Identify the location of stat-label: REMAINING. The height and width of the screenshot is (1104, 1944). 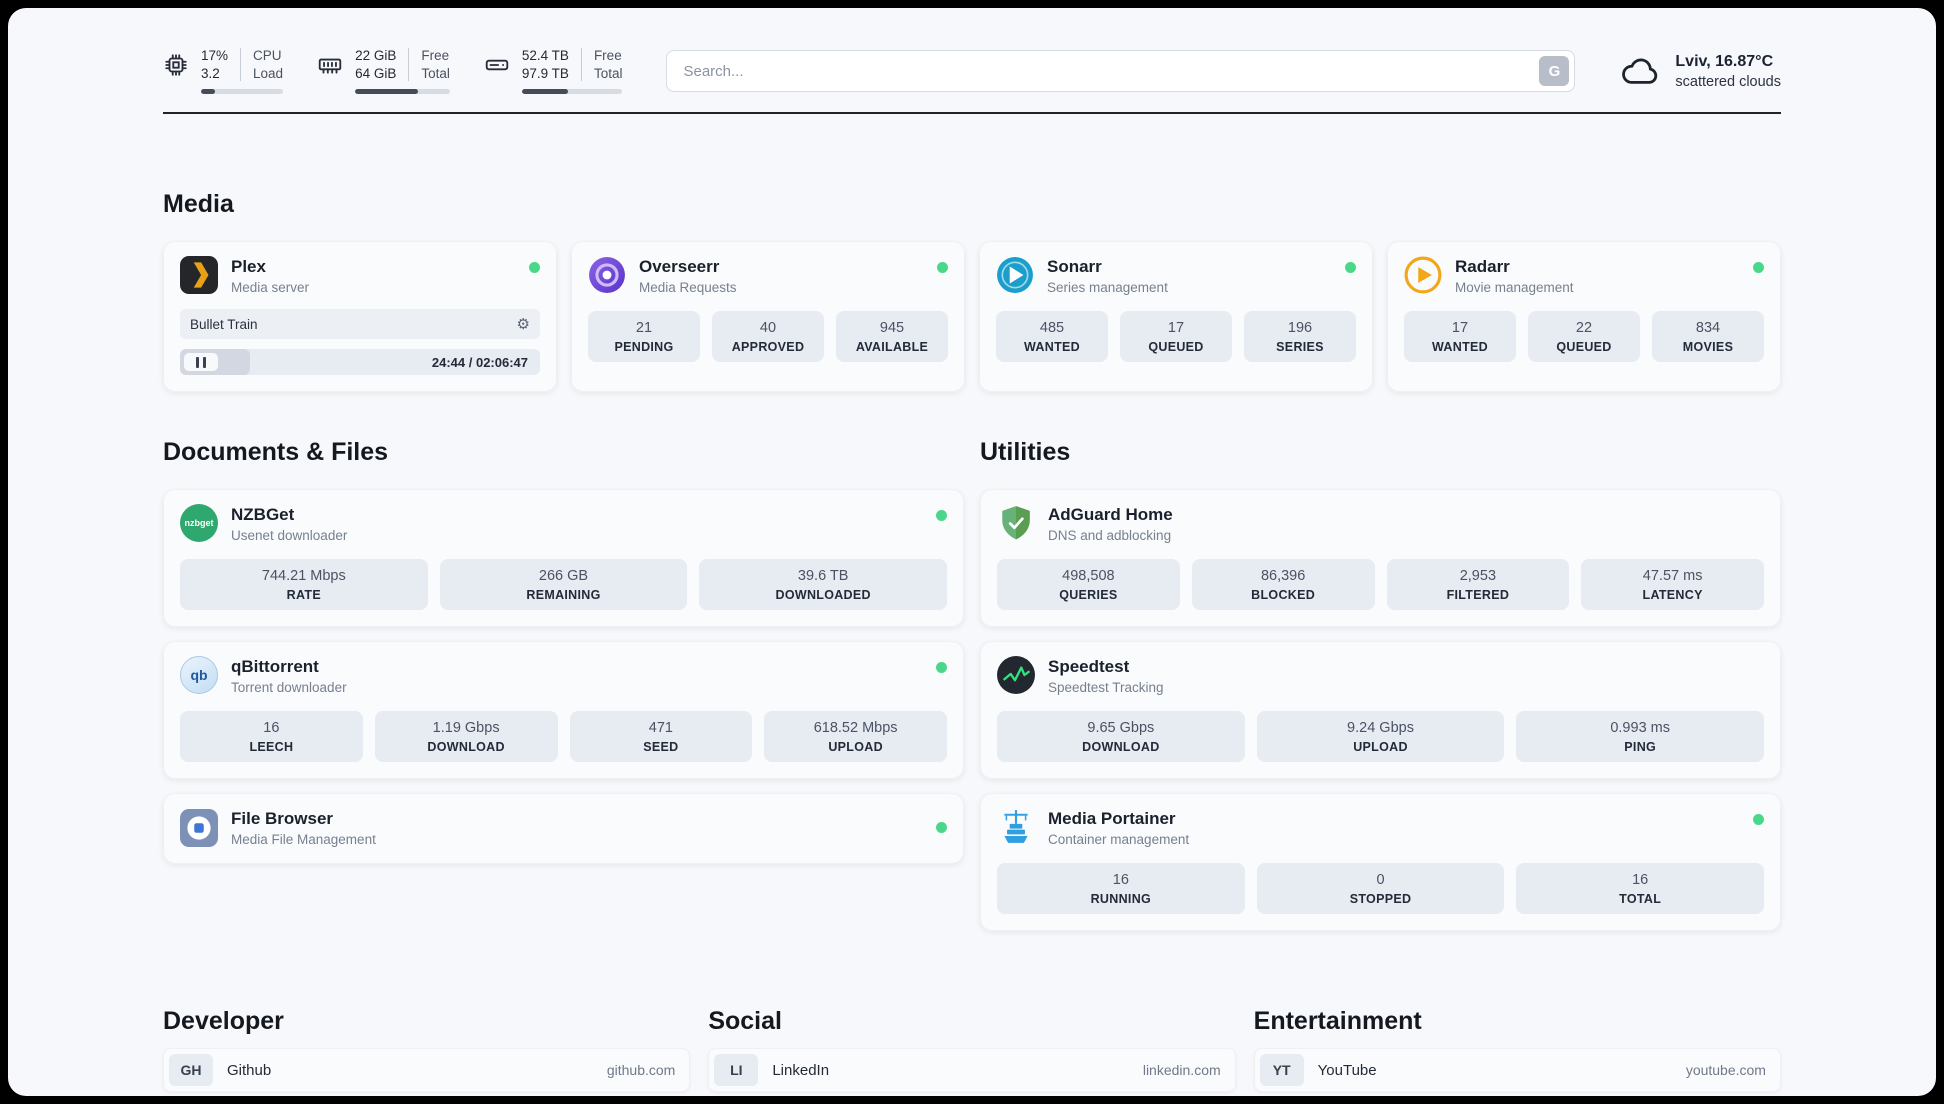
(563, 595).